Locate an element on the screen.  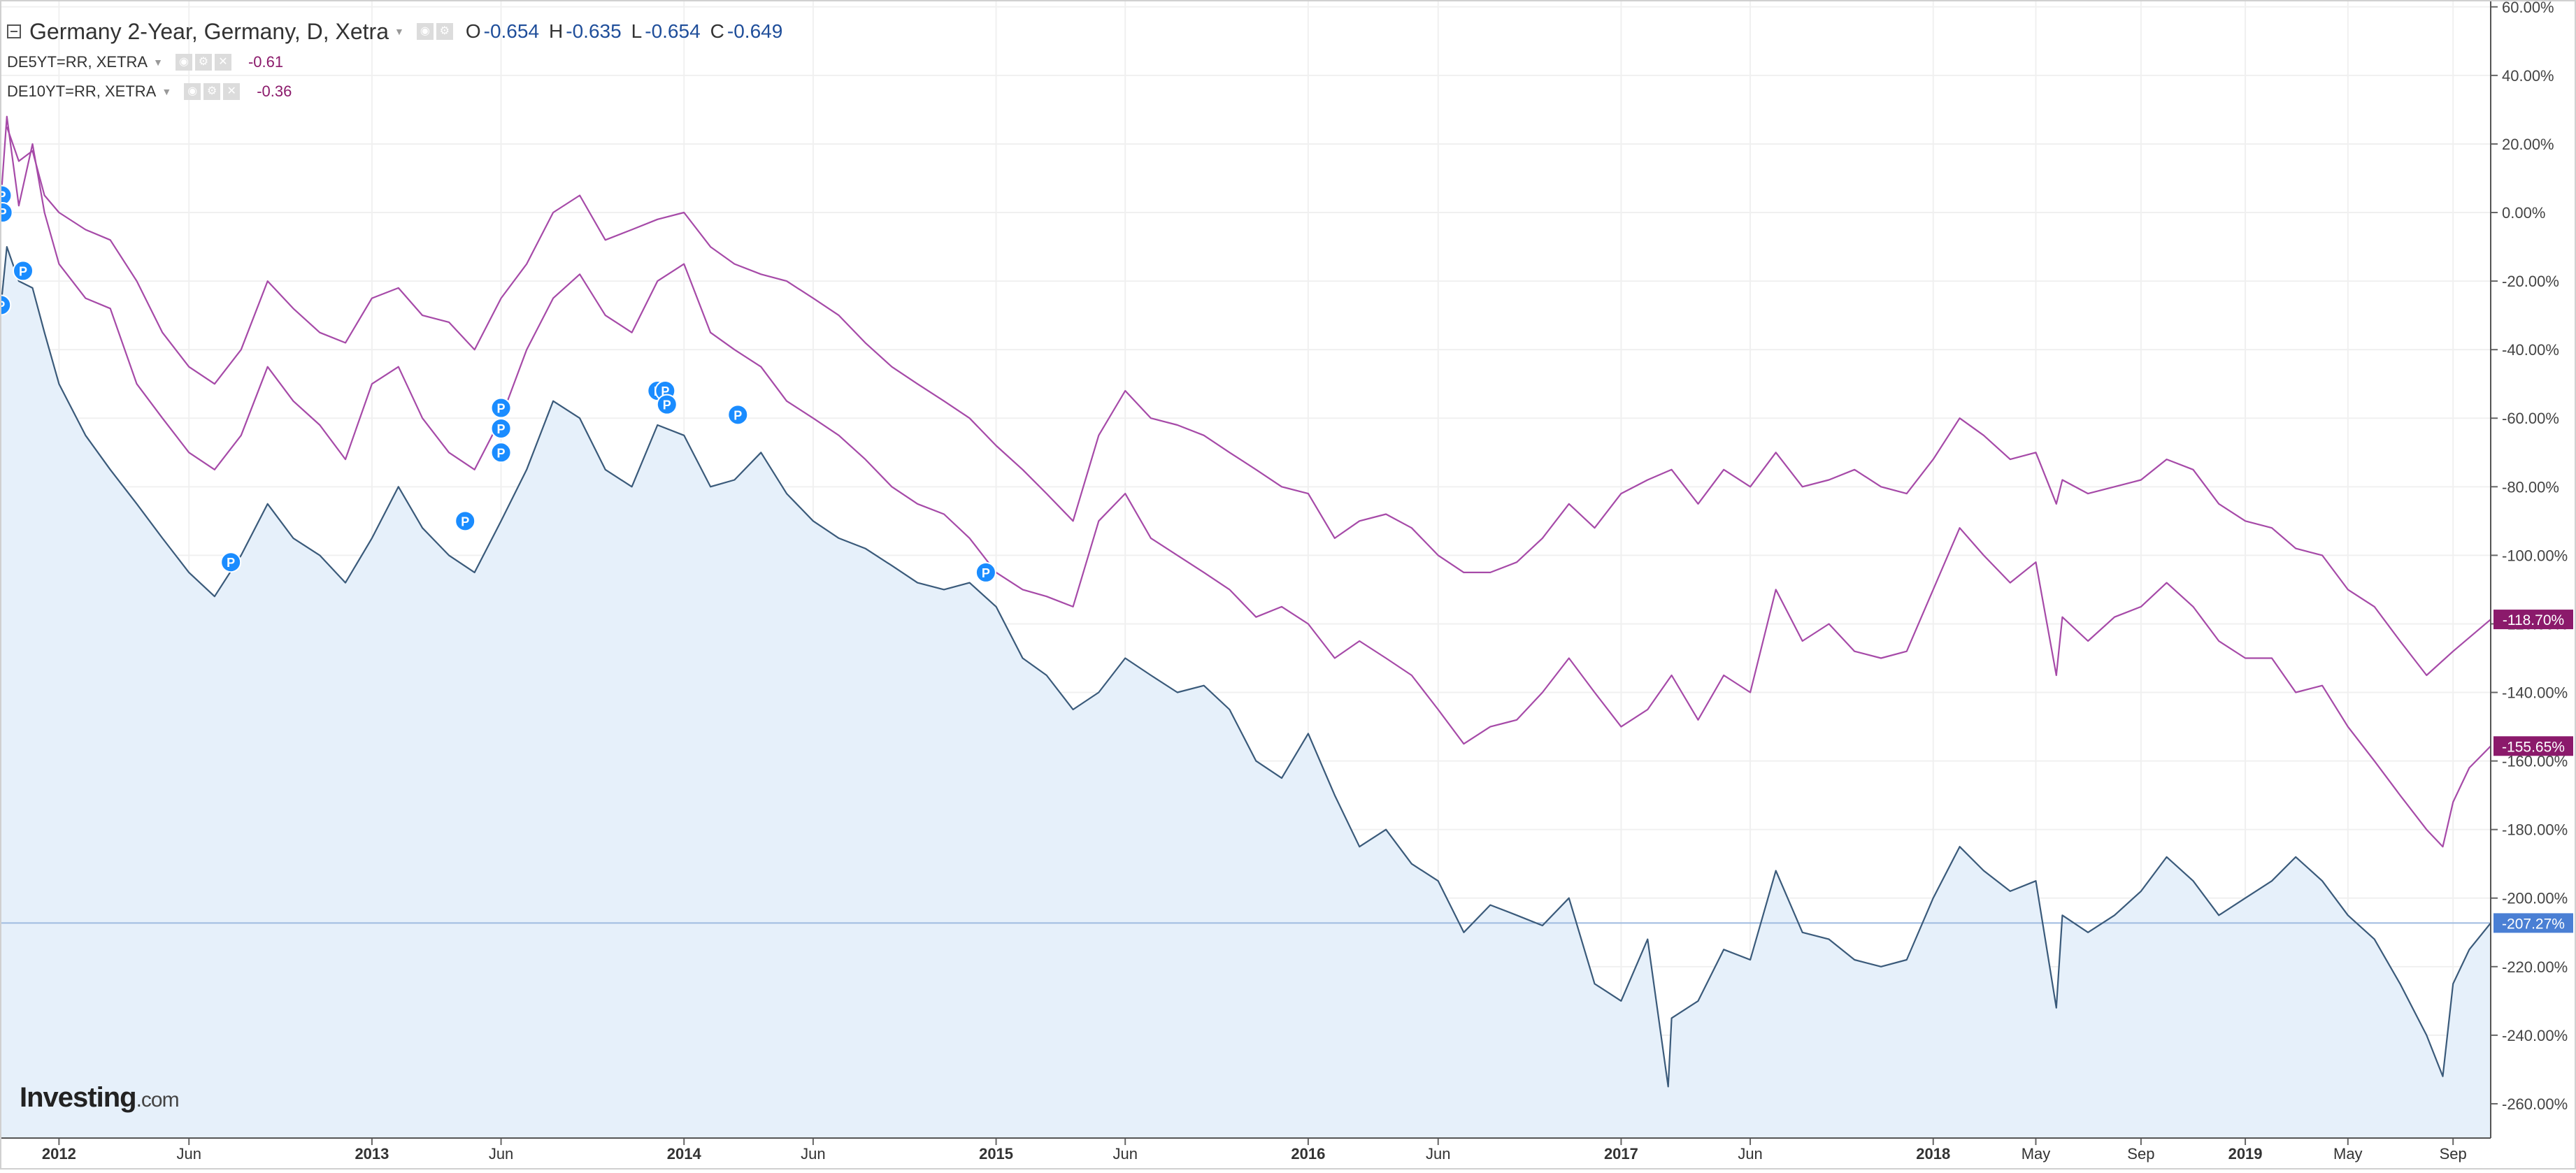
legend-row-de5y: DE5YT=RR, XETRA ▼ ◉ ⚙ ✕ -0.61 is located at coordinates (394, 62).